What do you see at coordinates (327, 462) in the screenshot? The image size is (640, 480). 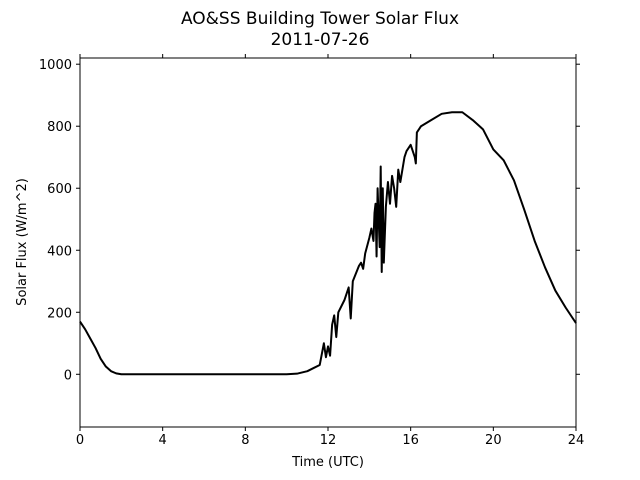 I see `x-axis-label: Time (UTC)` at bounding box center [327, 462].